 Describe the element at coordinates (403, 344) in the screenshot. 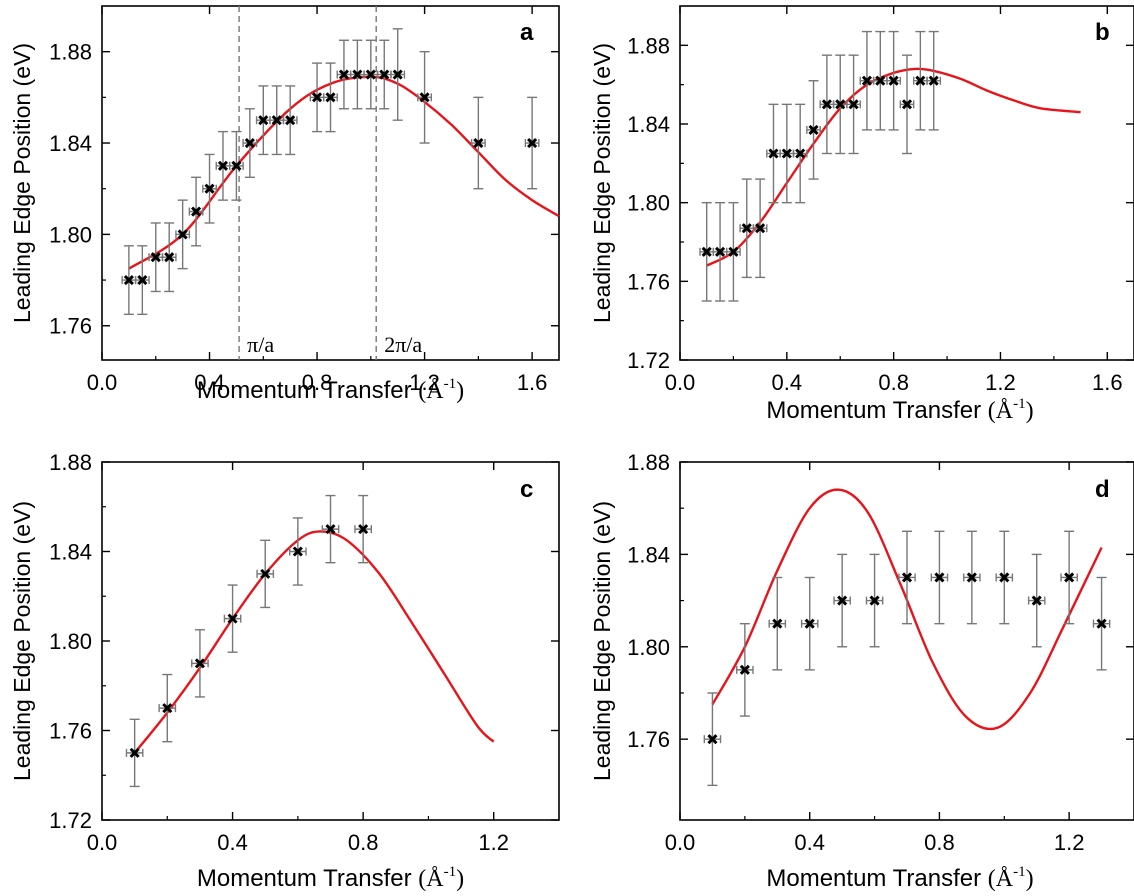

I see `vline-label: 2π/a` at that location.